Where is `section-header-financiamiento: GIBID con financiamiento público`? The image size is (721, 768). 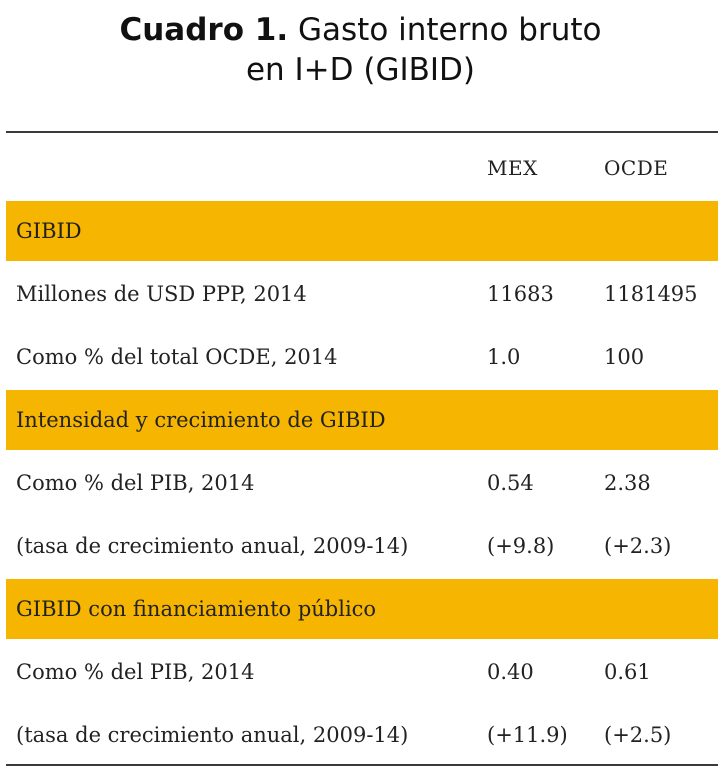 section-header-financiamiento: GIBID con financiamiento público is located at coordinates (362, 609).